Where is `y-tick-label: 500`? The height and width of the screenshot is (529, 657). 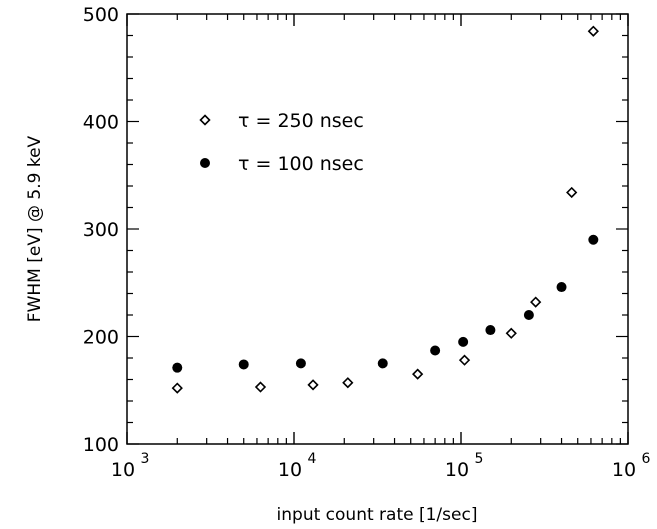
y-tick-label: 500 is located at coordinates (101, 15).